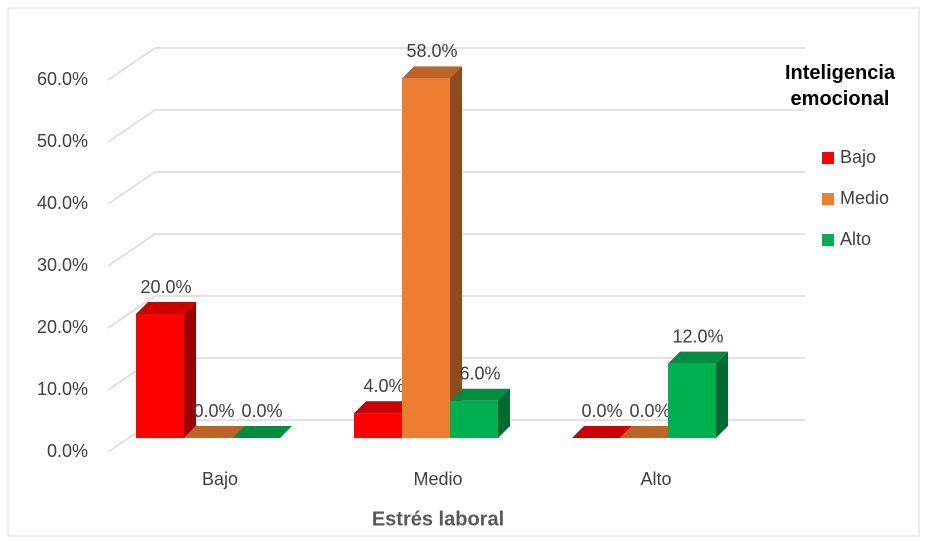 This screenshot has width=926, height=541. I want to click on legend-label: Alto, so click(855, 239).